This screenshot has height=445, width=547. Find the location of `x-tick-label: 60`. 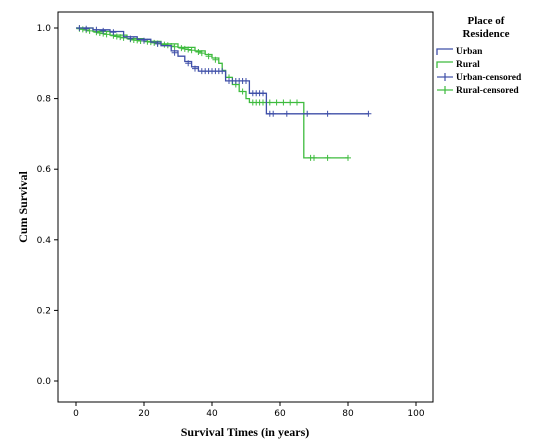

x-tick-label: 60 is located at coordinates (280, 414).